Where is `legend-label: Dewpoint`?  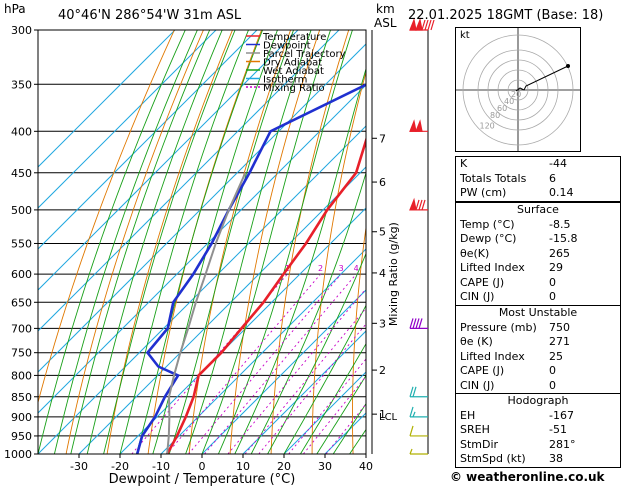 legend-label: Dewpoint is located at coordinates (287, 46).